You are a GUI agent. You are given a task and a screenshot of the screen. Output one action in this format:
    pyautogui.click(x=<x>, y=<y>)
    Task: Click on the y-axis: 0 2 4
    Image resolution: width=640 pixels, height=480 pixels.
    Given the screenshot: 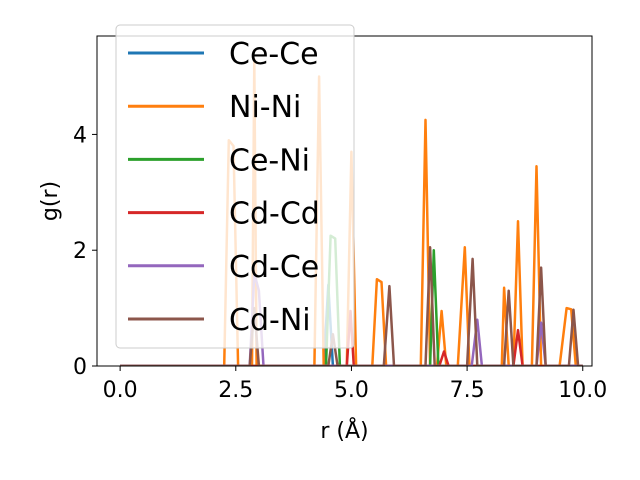 What is the action you would take?
    pyautogui.click(x=85, y=251)
    